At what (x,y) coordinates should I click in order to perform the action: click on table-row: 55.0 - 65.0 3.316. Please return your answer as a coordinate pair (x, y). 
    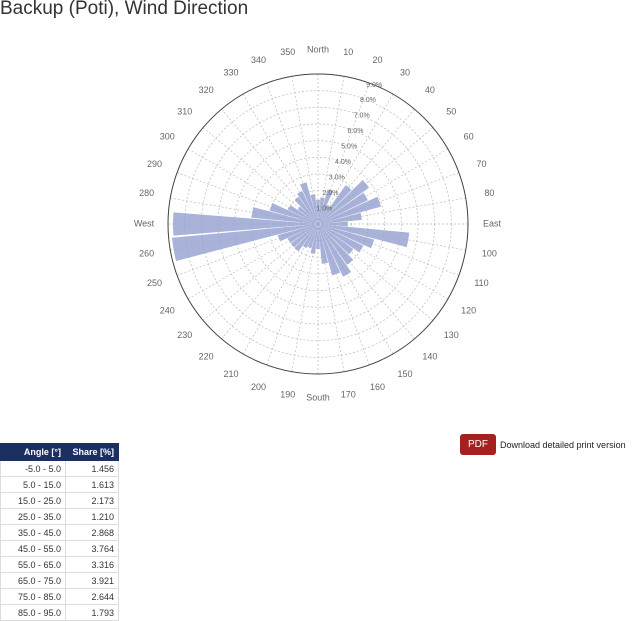
    Looking at the image, I should click on (59, 564).